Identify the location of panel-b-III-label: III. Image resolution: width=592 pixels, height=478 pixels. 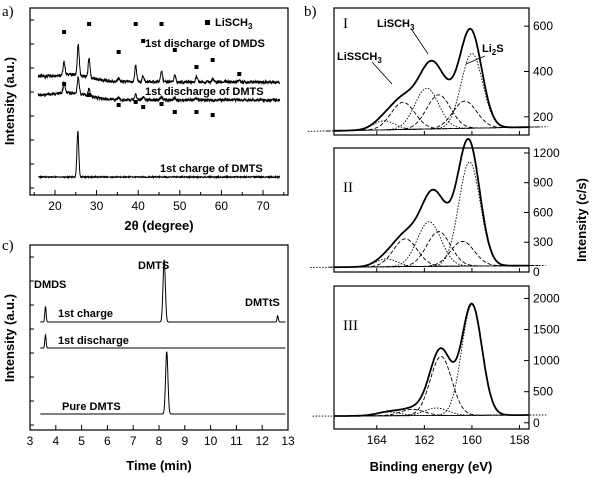
(350, 326).